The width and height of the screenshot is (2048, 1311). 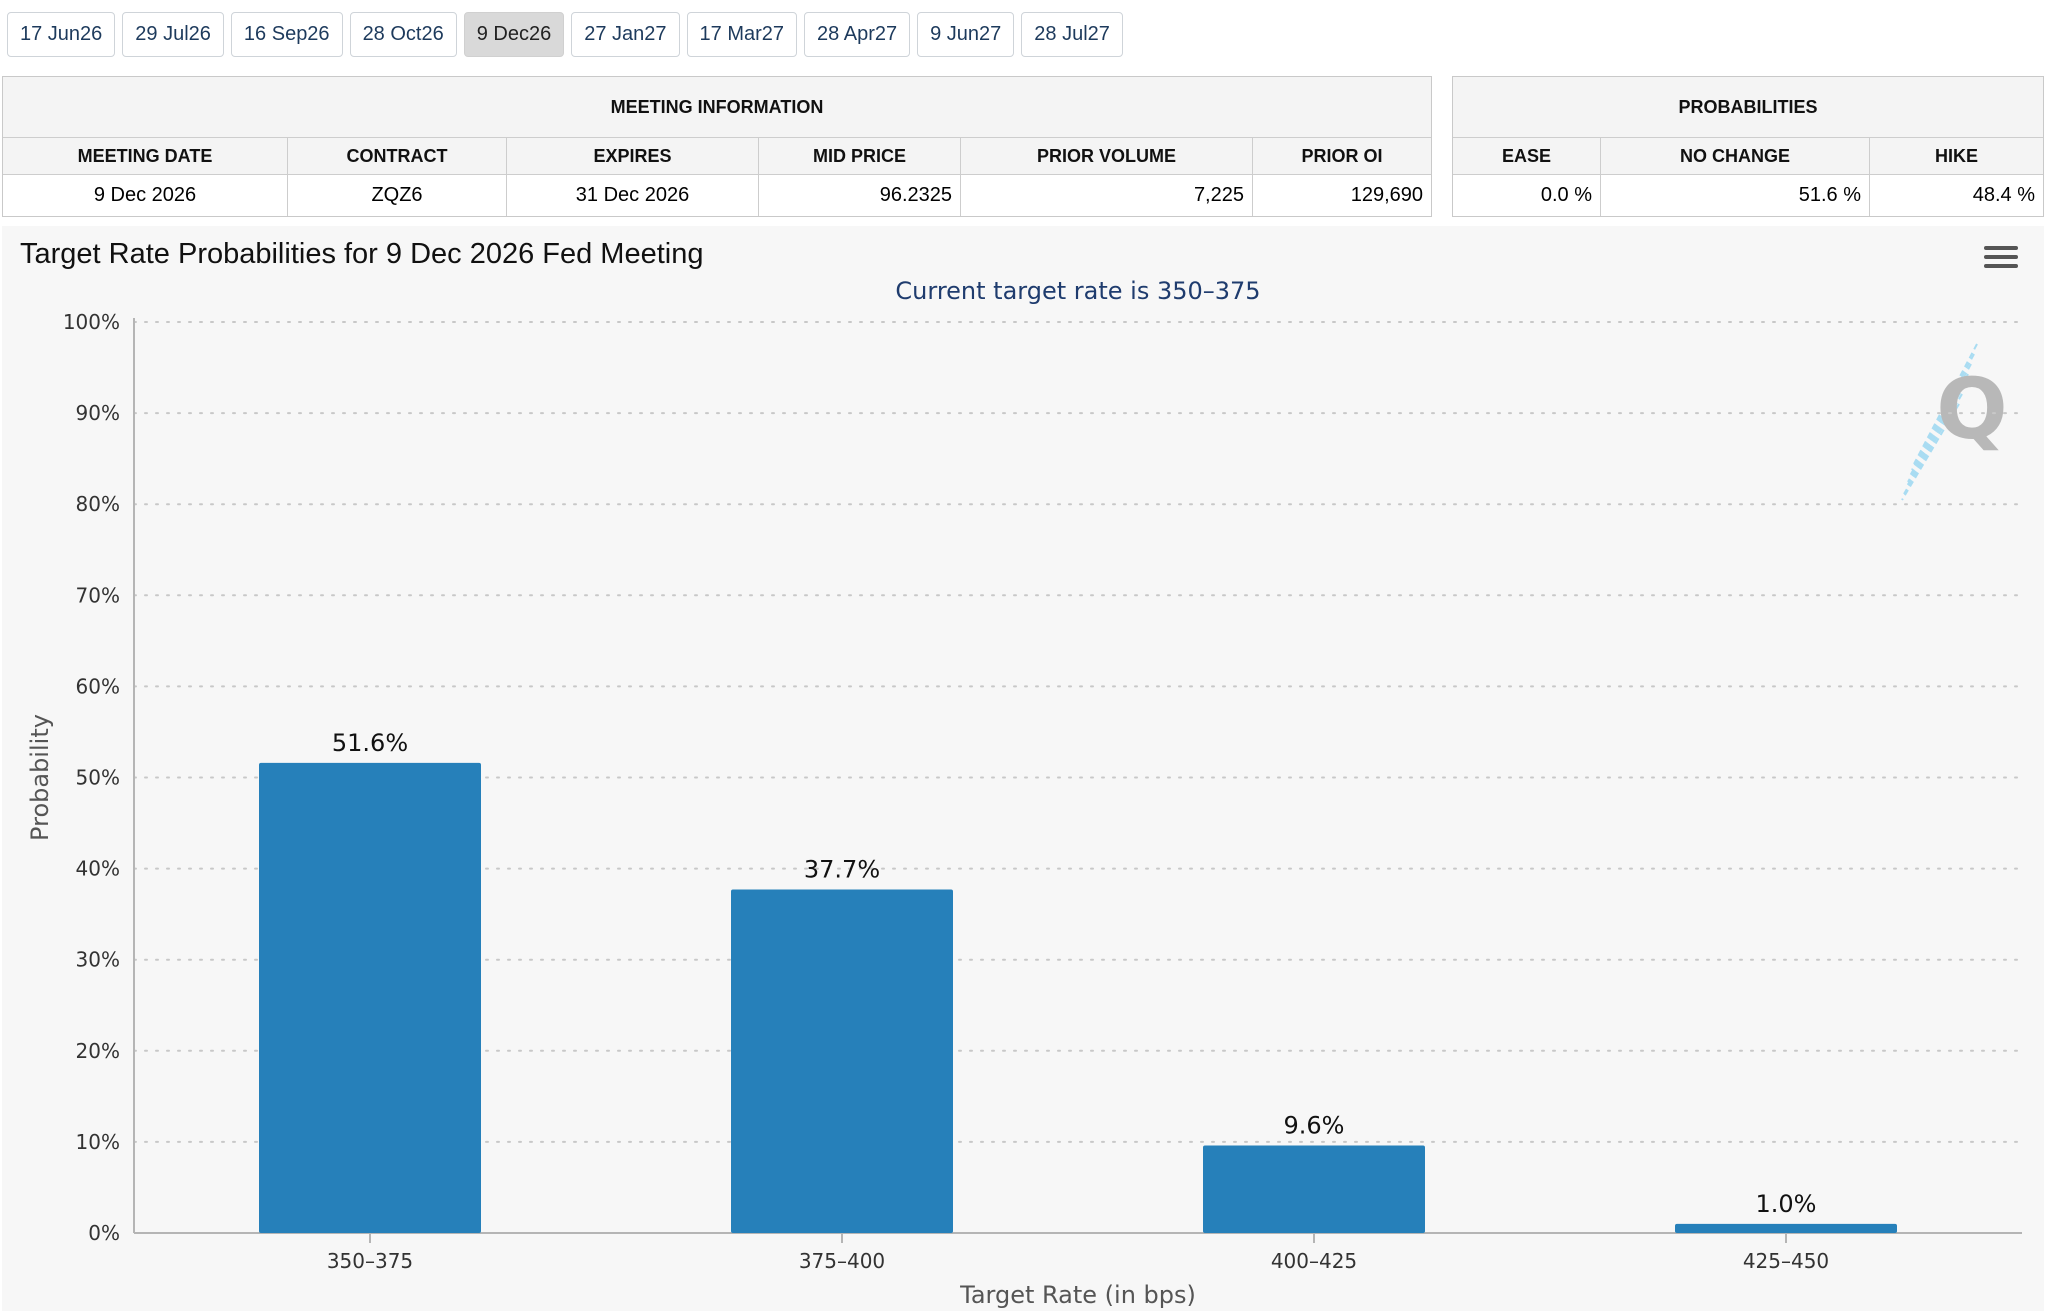 What do you see at coordinates (1527, 156) in the screenshot?
I see `column-header-ease: EASE` at bounding box center [1527, 156].